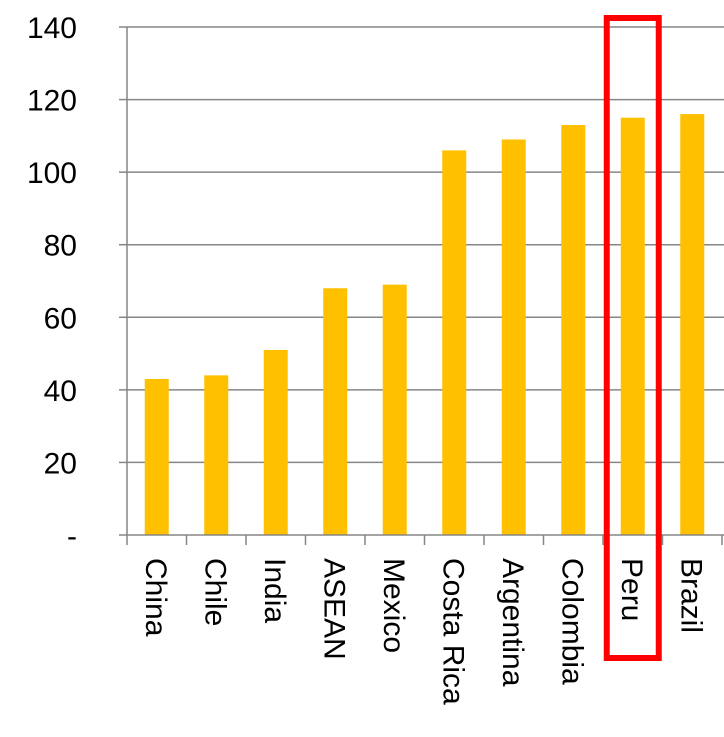 The image size is (724, 737). What do you see at coordinates (274, 590) in the screenshot?
I see `x-tick-label: India` at bounding box center [274, 590].